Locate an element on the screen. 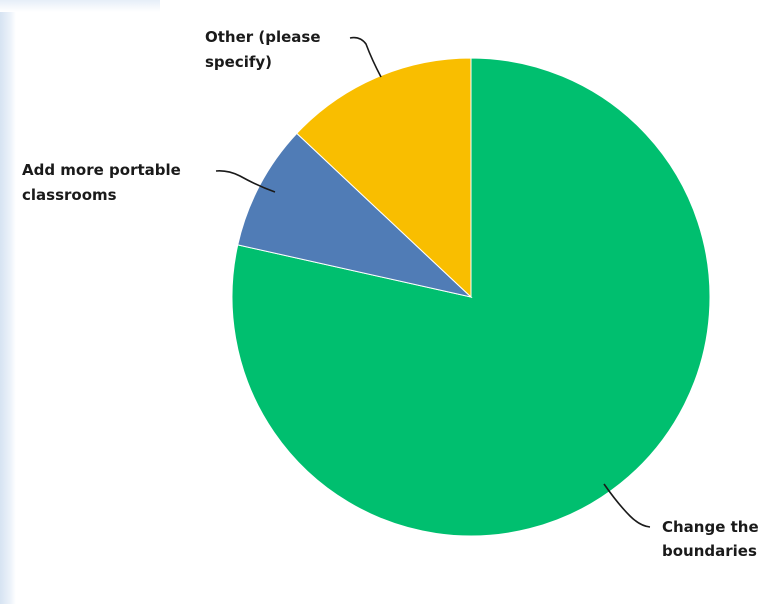  label-change-boundaries: Change the boundaries is located at coordinates (713, 539).